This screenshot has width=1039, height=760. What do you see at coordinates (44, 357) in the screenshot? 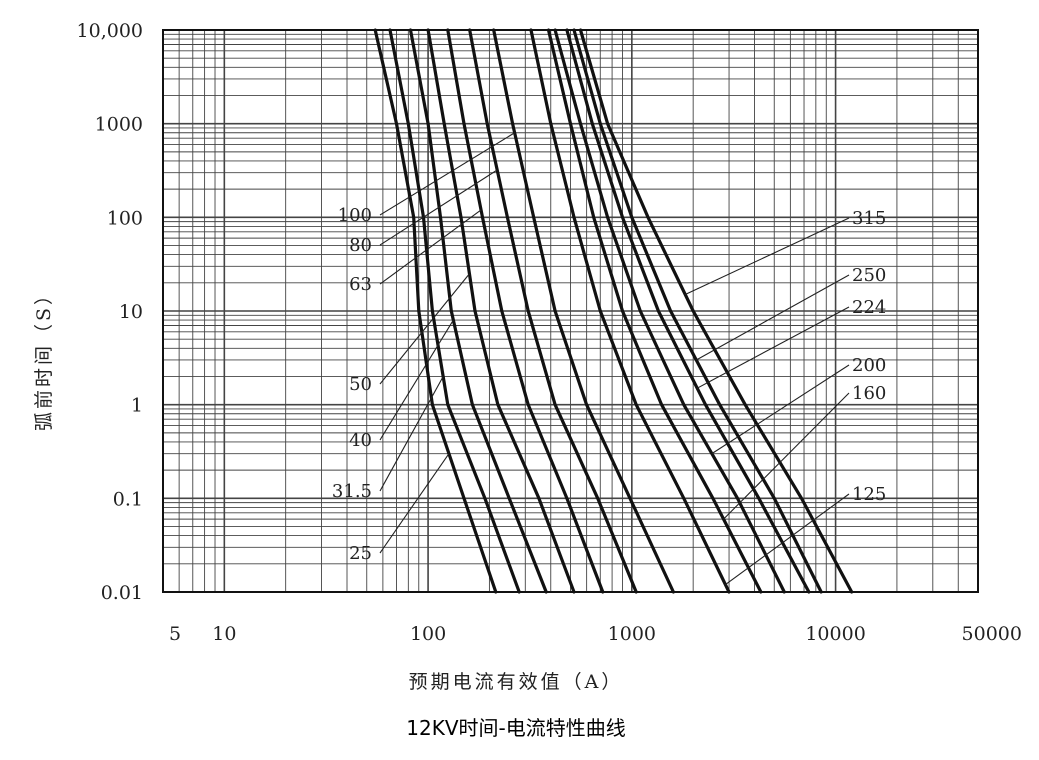
I see `y-axis-title: 弧前时间（S）` at bounding box center [44, 357].